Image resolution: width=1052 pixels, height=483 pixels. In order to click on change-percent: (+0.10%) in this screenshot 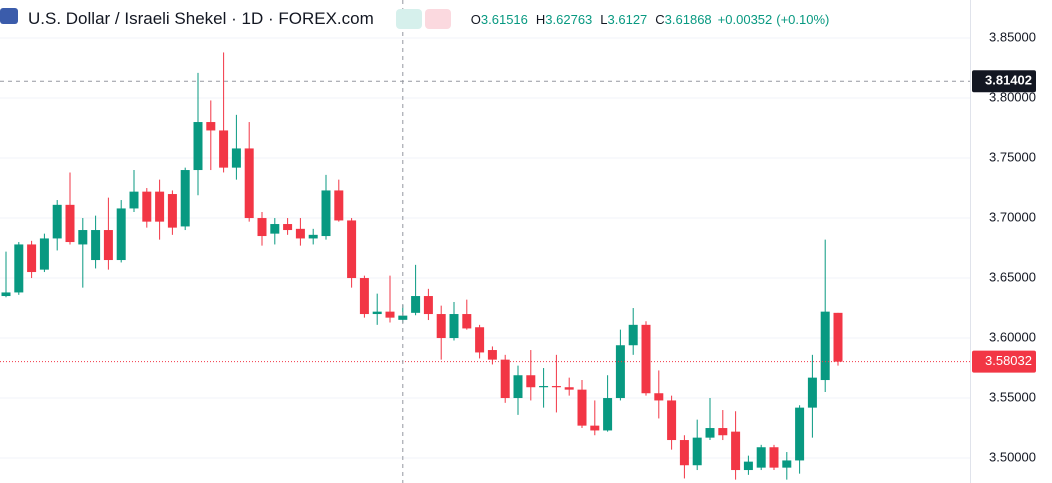, I will do `click(803, 19)`.